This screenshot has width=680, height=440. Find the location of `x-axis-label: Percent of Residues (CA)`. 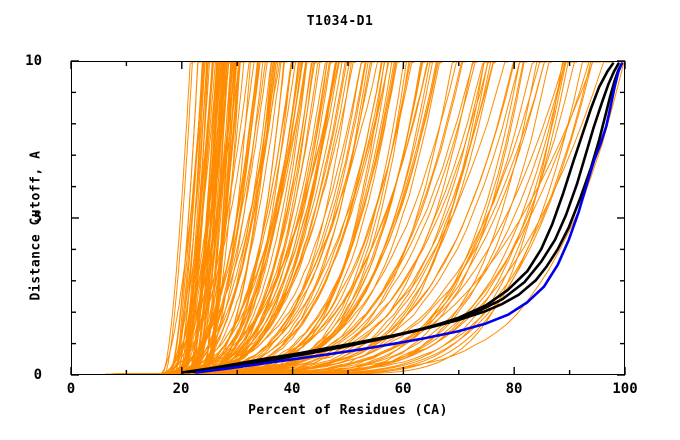

x-axis-label: Percent of Residues (CA) is located at coordinates (348, 410).